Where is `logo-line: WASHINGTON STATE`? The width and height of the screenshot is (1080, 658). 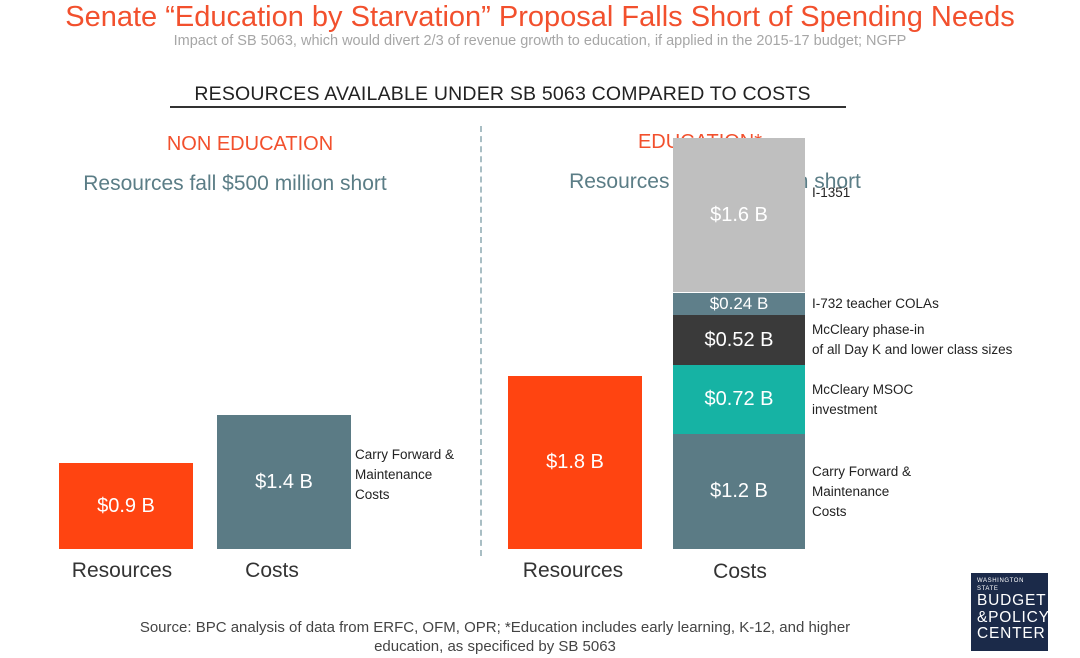
logo-line: WASHINGTON STATE is located at coordinates (1001, 585).